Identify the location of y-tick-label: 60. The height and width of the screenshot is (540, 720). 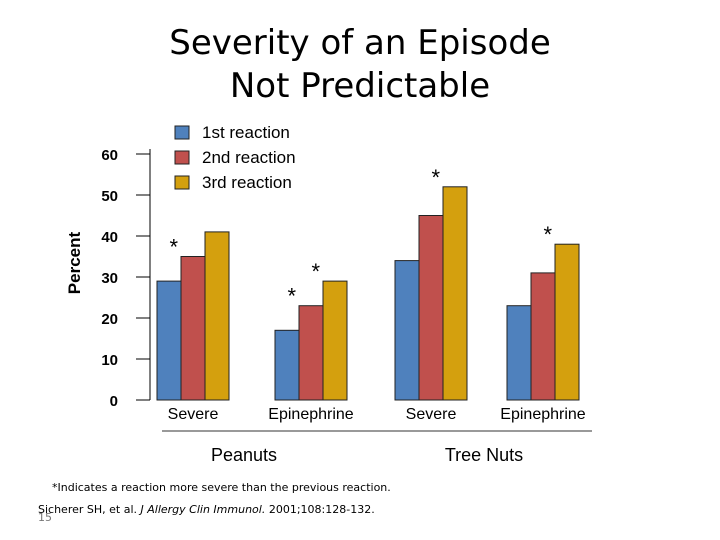
(109, 155).